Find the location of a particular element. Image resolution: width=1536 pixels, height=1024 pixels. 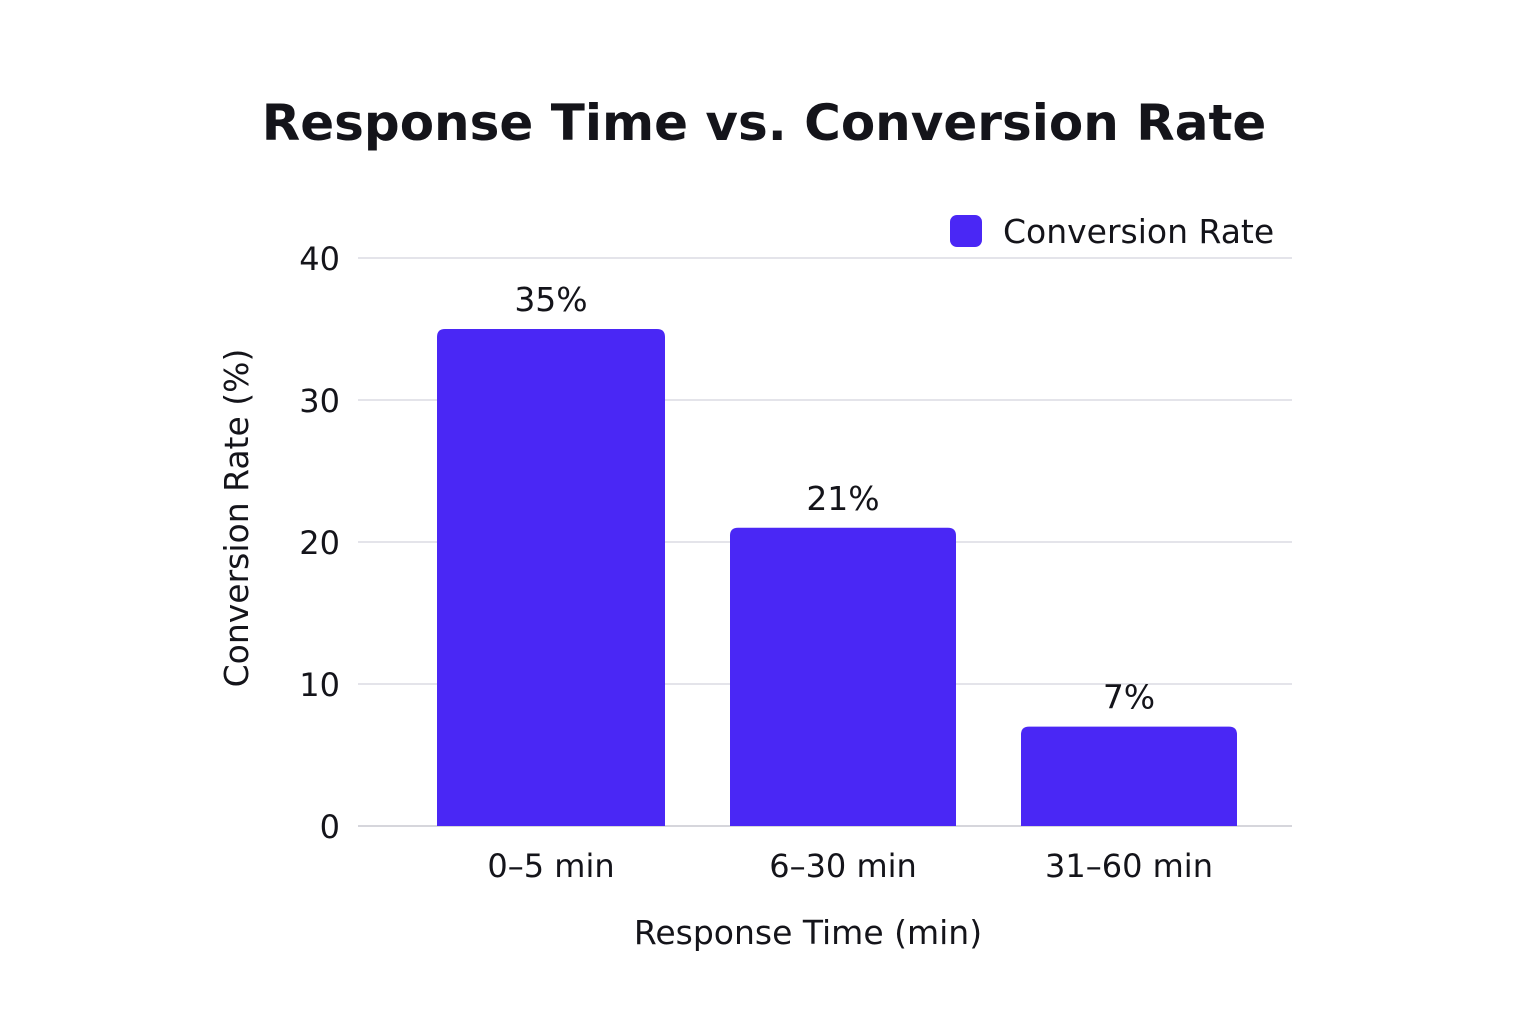

chart-title: Response Time vs. Conversion Rate is located at coordinates (764, 123).